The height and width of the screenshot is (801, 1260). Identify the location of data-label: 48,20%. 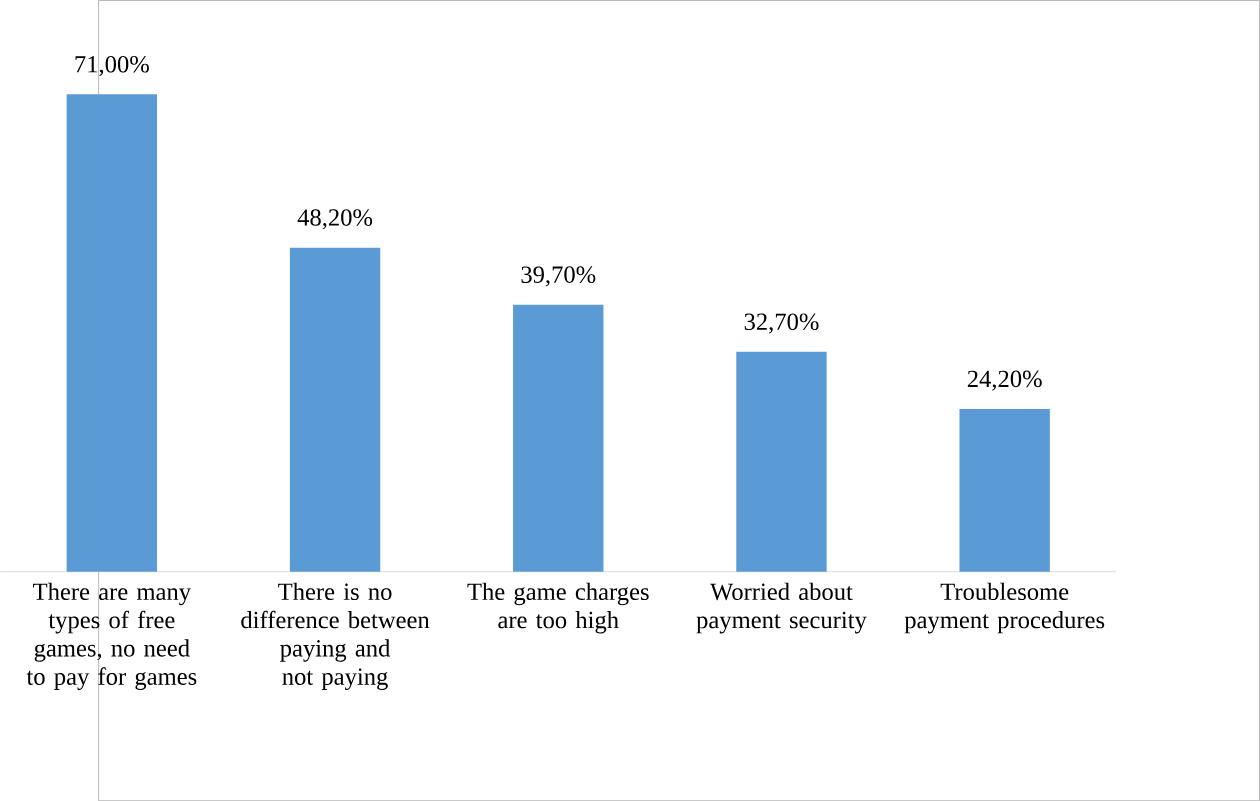
(335, 219).